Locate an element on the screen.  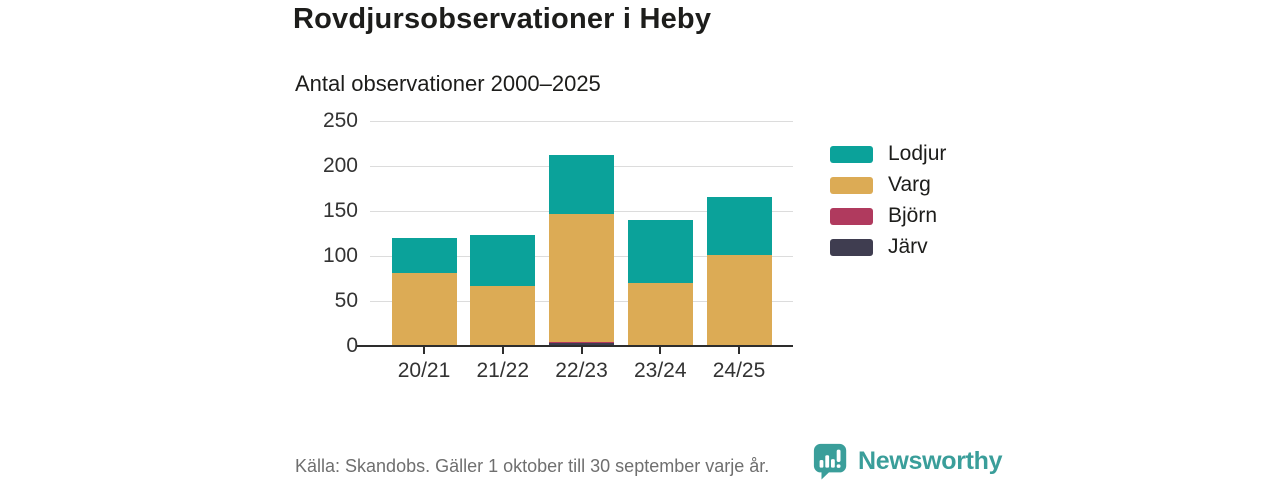
legend-item-lodjur: Lodjur is located at coordinates (888, 154).